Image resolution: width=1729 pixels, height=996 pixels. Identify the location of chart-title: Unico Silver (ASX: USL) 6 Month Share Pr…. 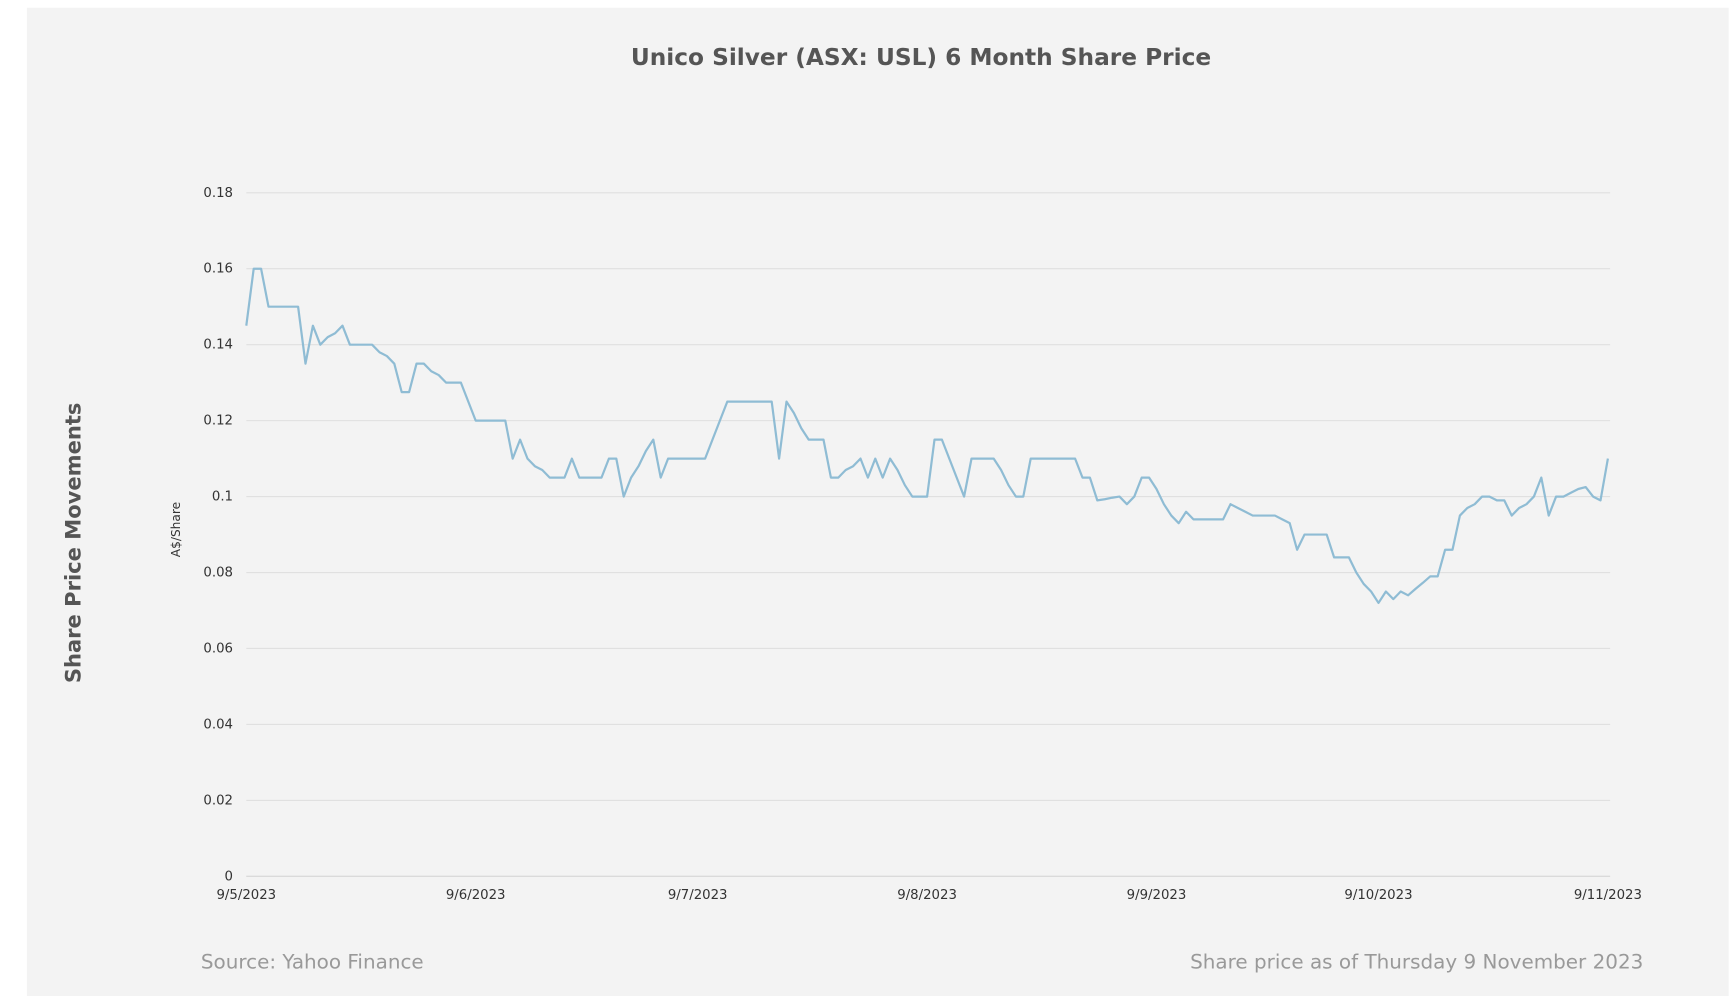
(921, 57).